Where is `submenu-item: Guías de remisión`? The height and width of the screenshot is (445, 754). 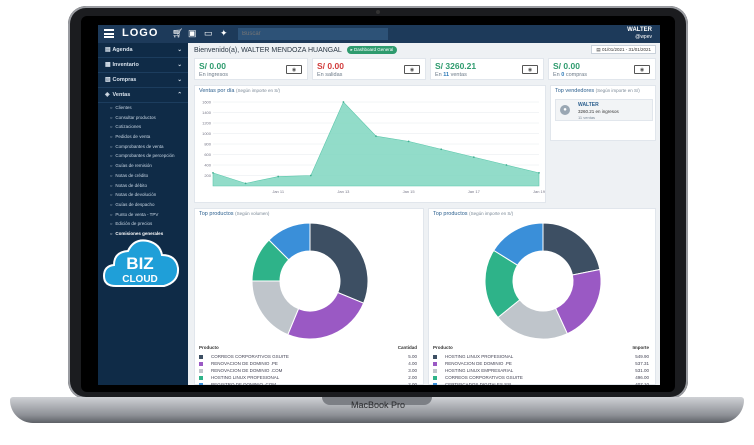 submenu-item: Guías de remisión is located at coordinates (143, 166).